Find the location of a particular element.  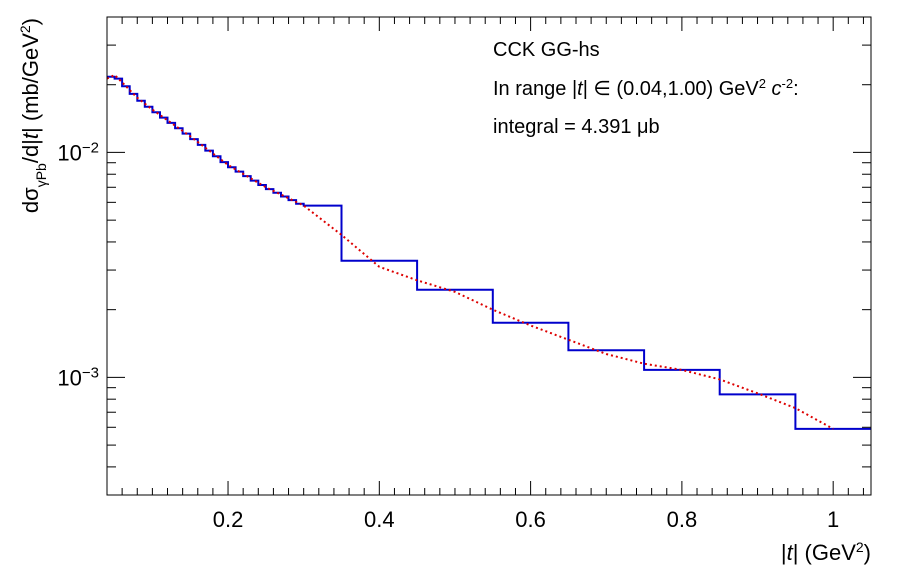

annotation-model-name: CCK GG-hs is located at coordinates (546, 50).